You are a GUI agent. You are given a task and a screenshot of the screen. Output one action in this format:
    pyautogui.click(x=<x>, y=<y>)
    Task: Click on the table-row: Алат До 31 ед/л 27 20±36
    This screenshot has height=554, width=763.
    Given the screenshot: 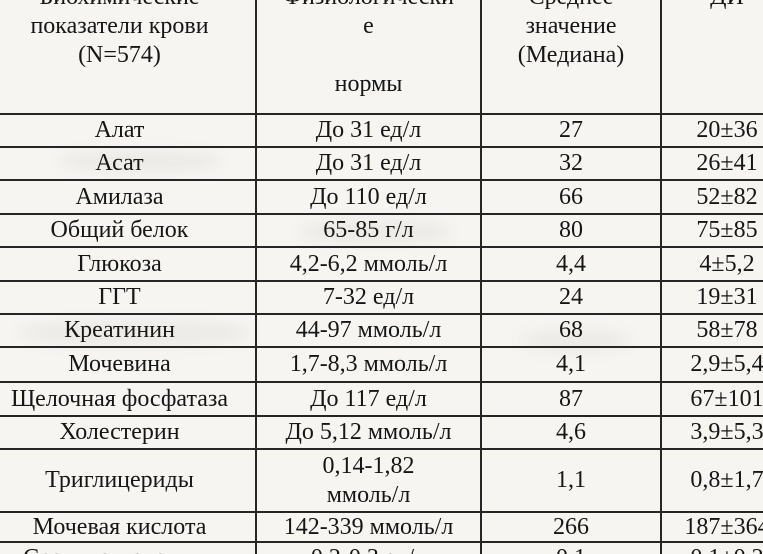 What is the action you would take?
    pyautogui.click(x=381, y=131)
    